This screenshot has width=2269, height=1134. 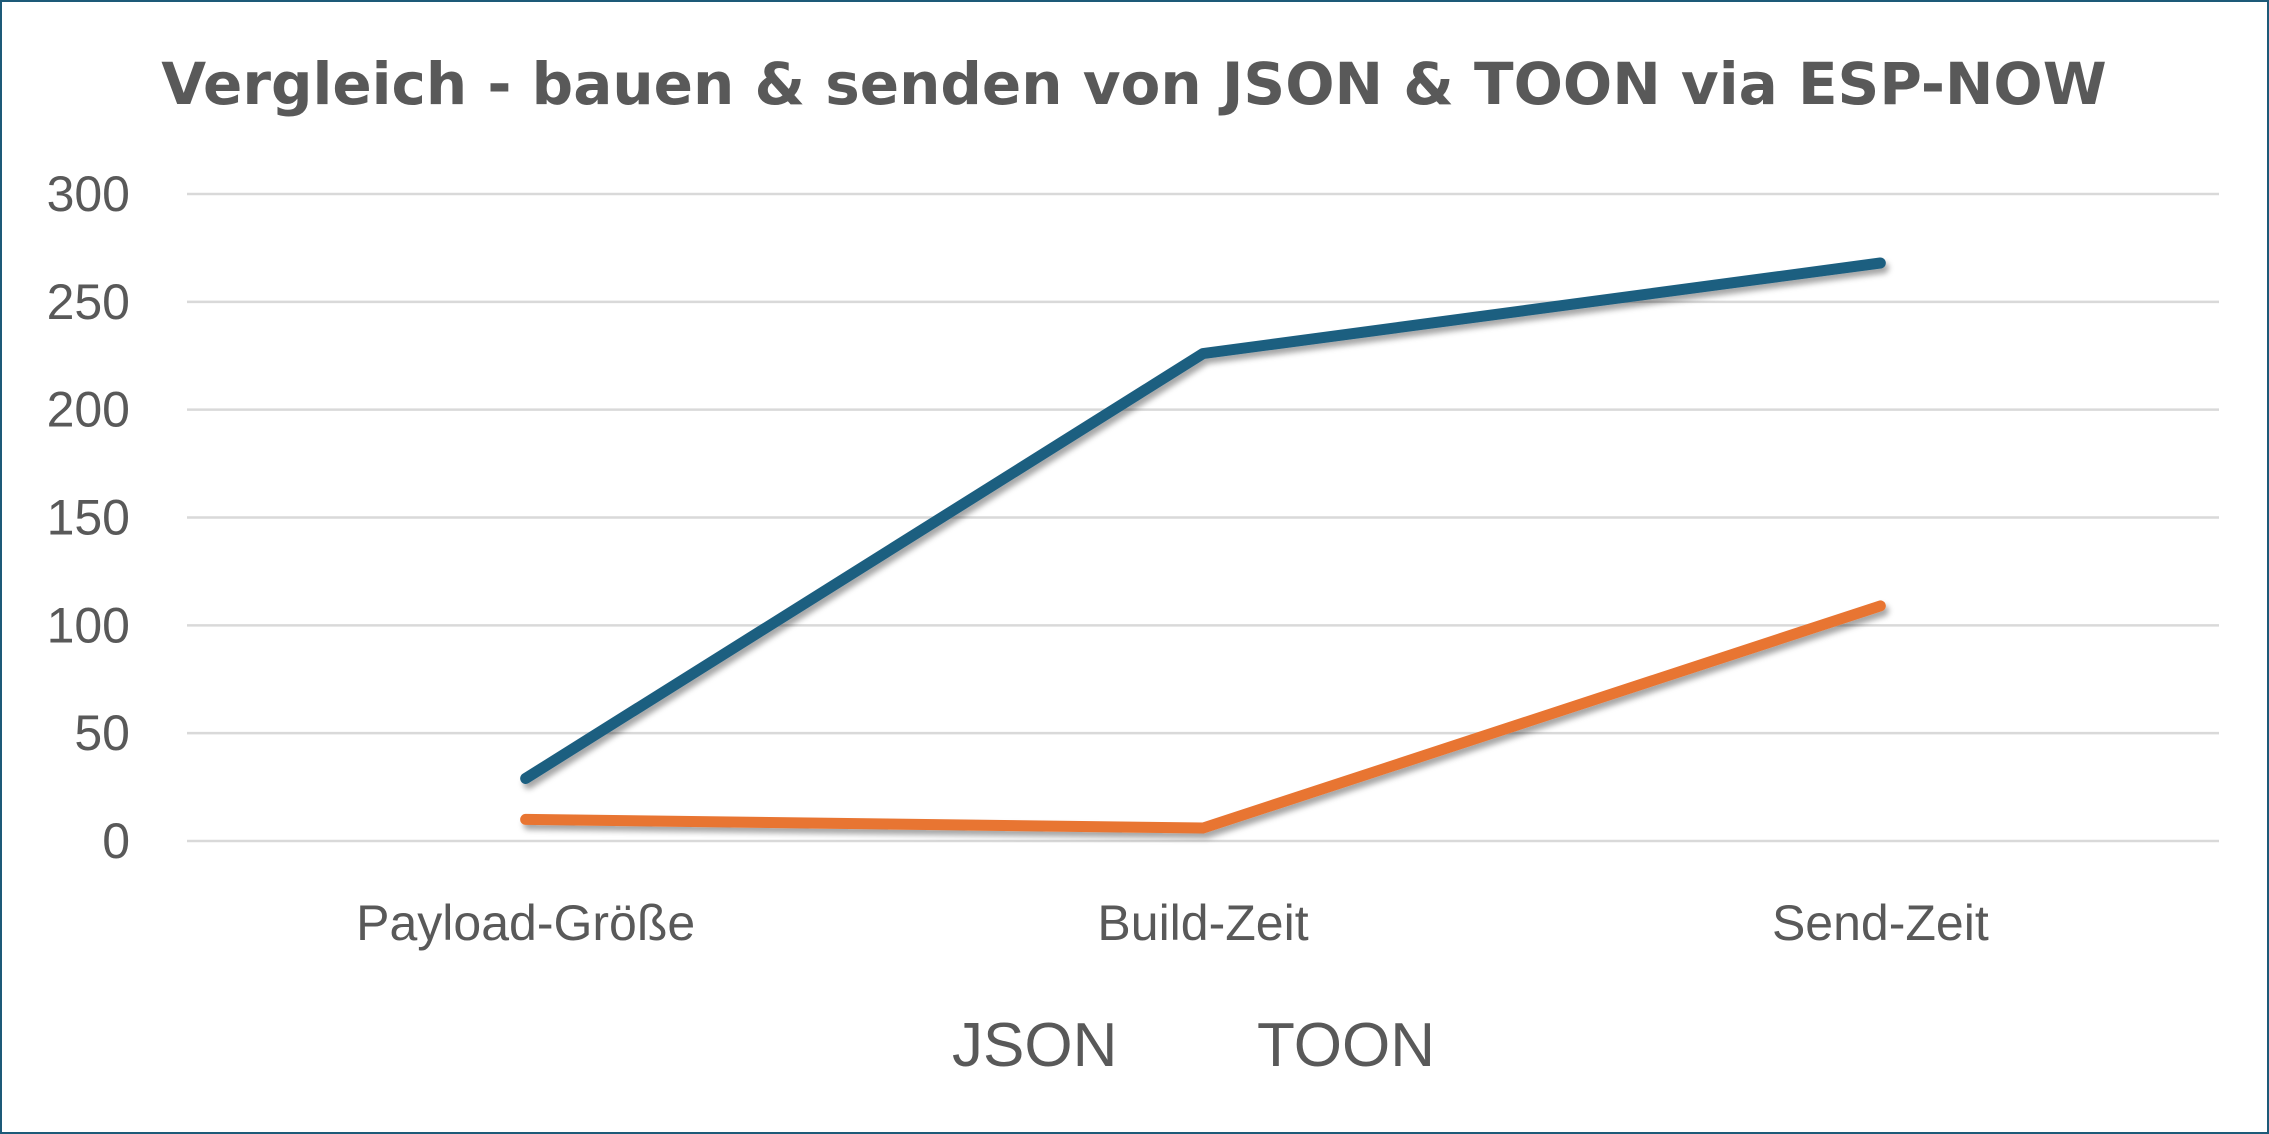 What do you see at coordinates (102, 733) in the screenshot?
I see `y-tick-label: 50` at bounding box center [102, 733].